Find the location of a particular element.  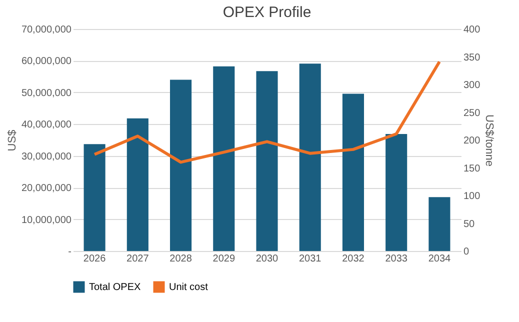

y-tick-label: 30,000,000 is located at coordinates (46, 156).